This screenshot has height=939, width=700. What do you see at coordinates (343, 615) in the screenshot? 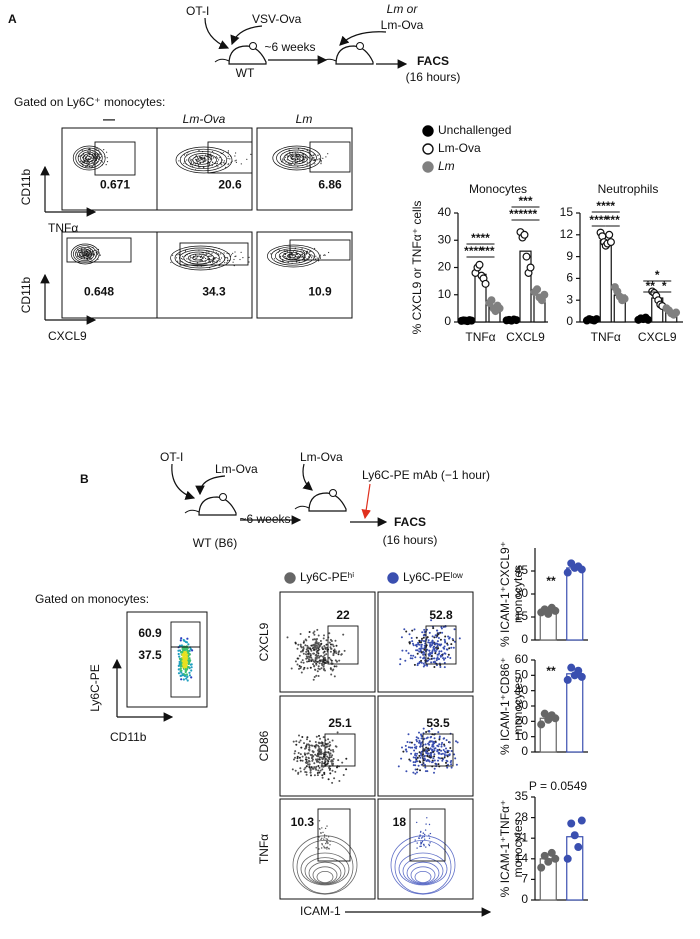
I see `gate-value: 22` at bounding box center [343, 615].